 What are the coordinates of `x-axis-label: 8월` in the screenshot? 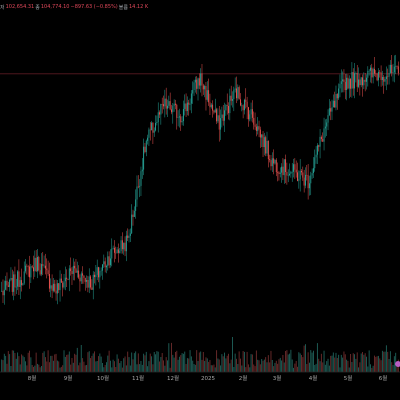 It's located at (32, 378).